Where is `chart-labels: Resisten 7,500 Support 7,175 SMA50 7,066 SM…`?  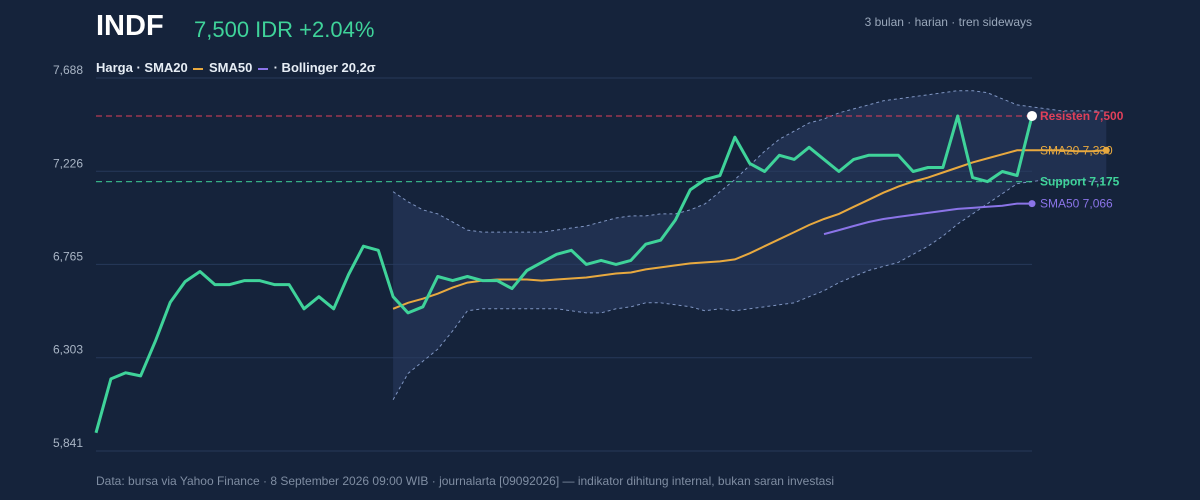
chart-labels: Resisten 7,500 Support 7,175 SMA50 7,066 SM… is located at coordinates (1082, 160).